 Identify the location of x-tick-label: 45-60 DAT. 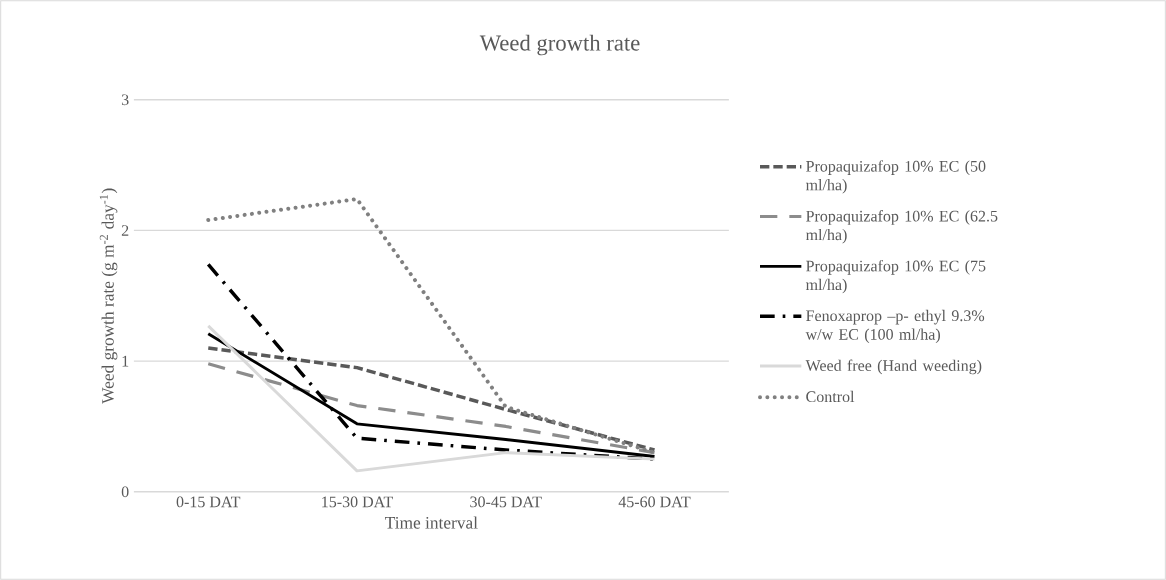
(654, 502).